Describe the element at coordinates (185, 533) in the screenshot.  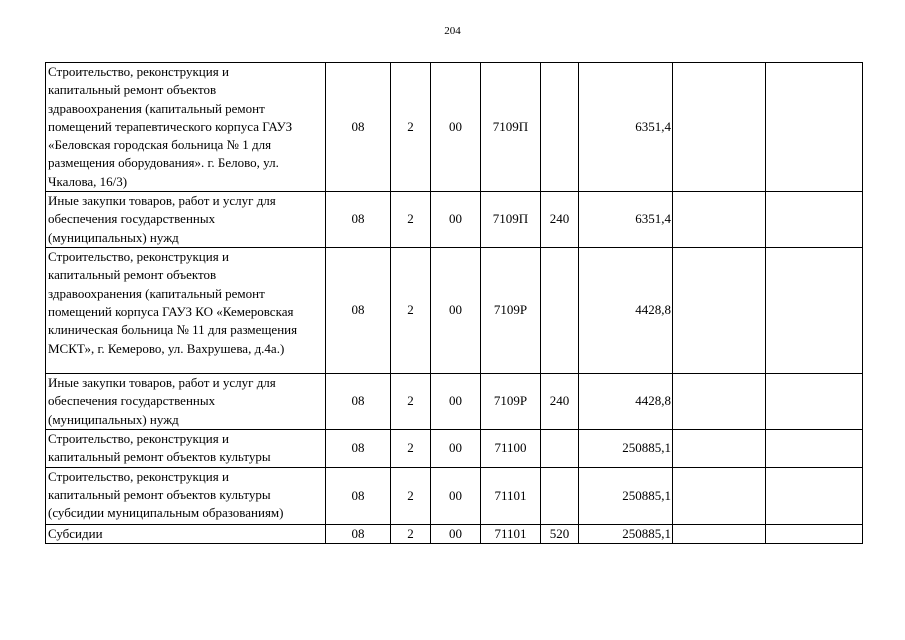
I see `row-name-cell: Субсидии` at that location.